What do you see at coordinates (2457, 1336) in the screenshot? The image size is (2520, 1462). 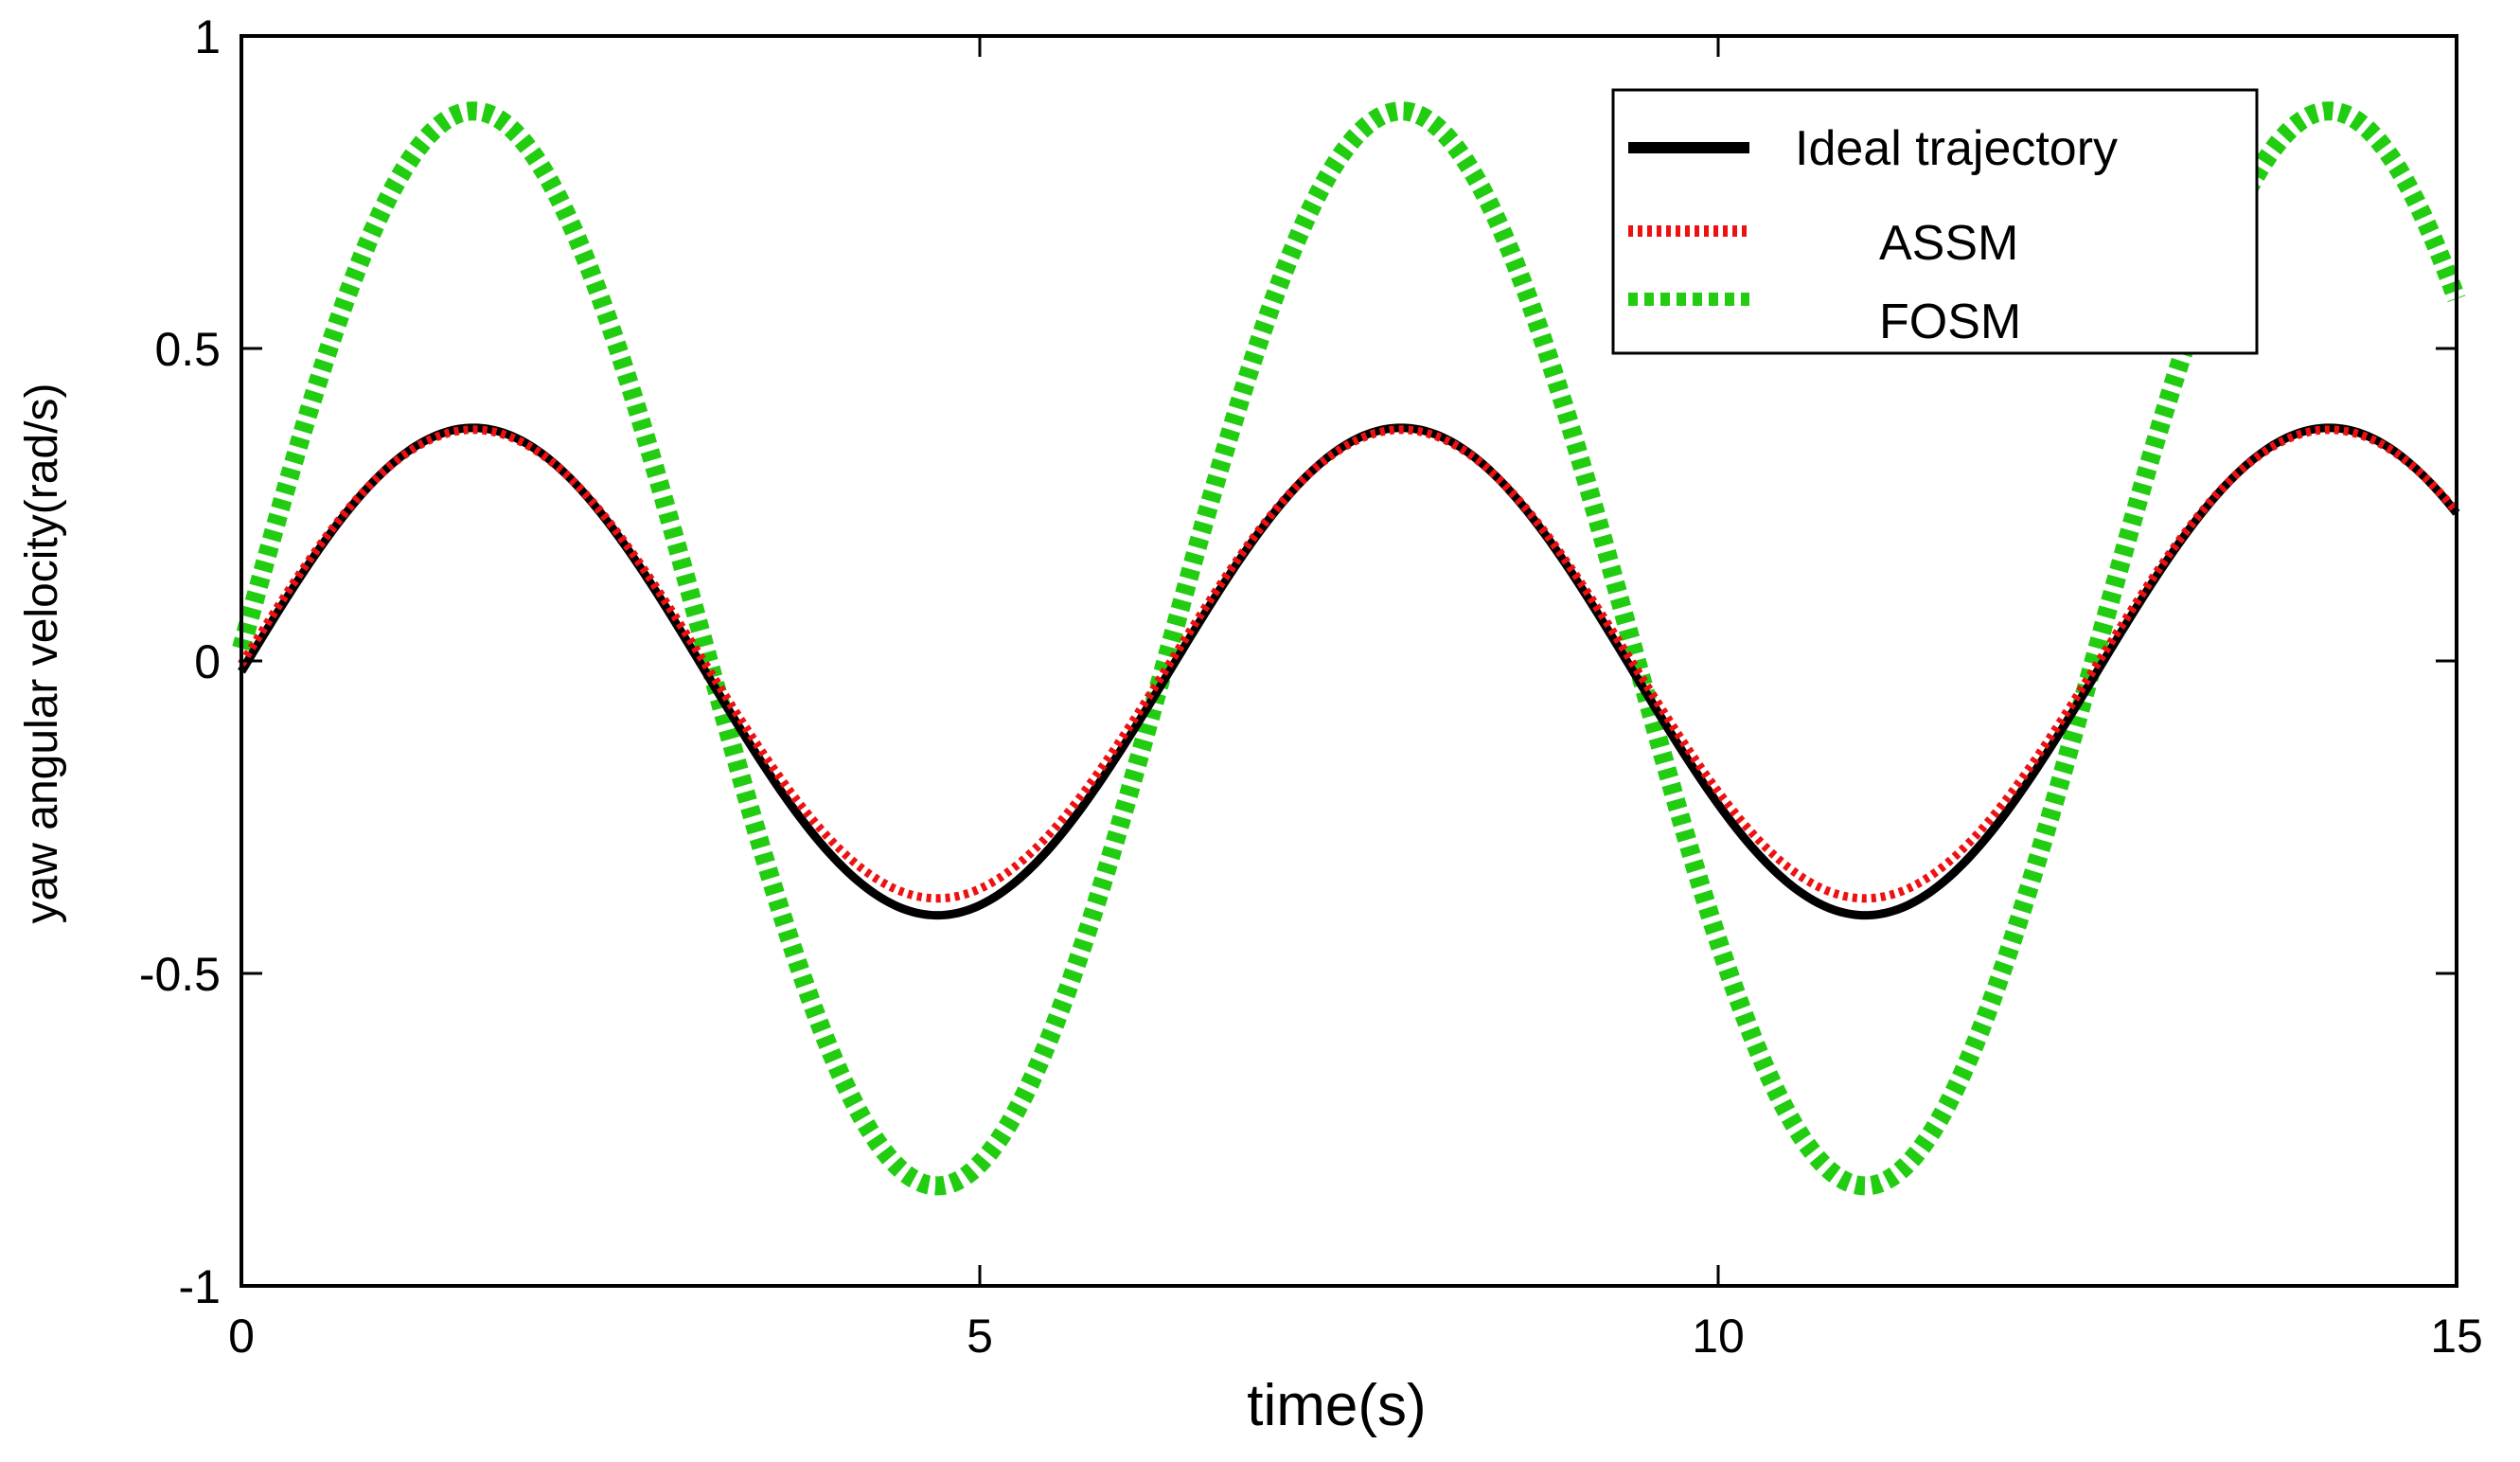 I see `x-tick-label: 15` at bounding box center [2457, 1336].